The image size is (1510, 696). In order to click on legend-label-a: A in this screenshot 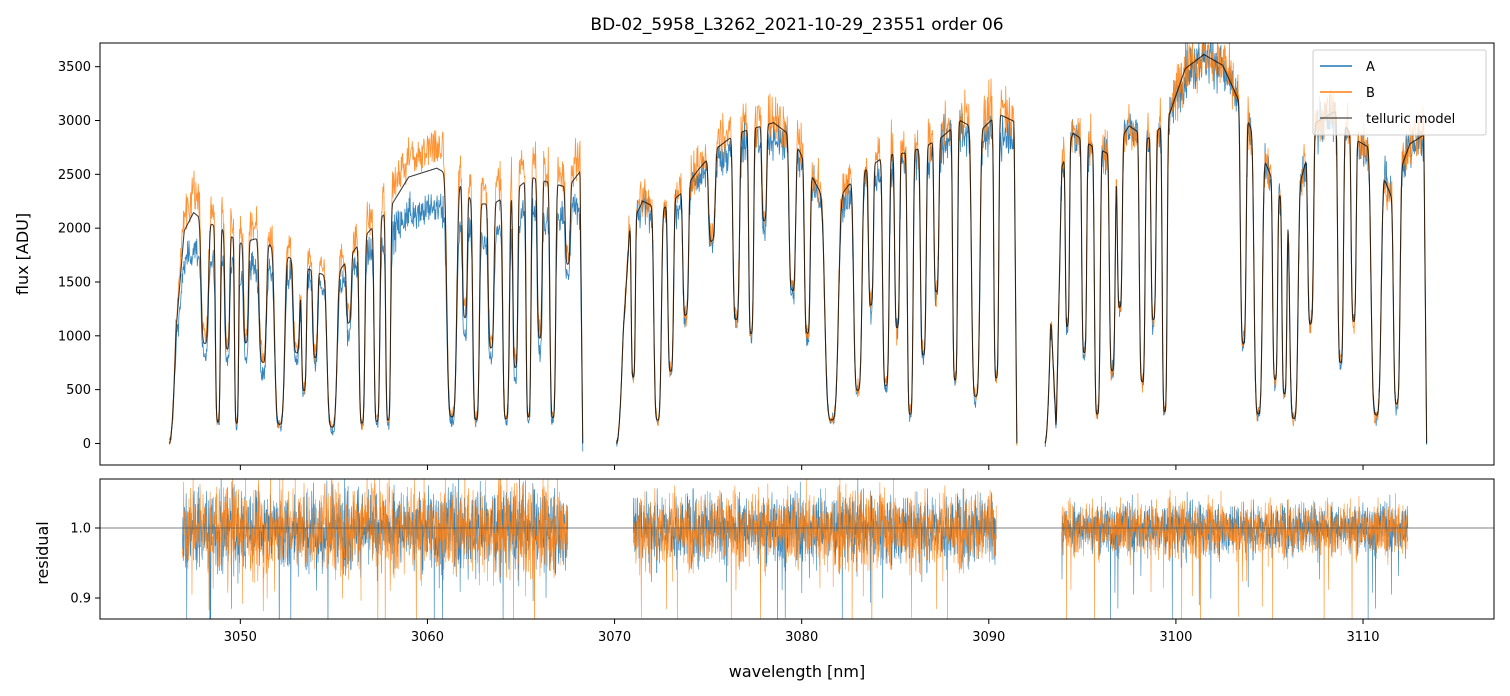, I will do `click(1370, 67)`.